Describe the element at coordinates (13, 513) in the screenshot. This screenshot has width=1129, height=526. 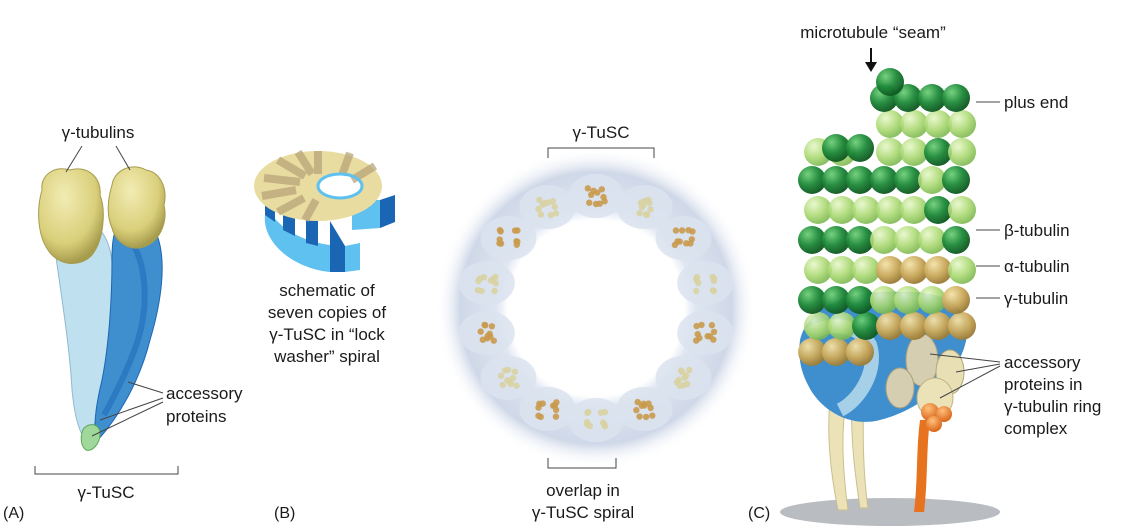
I see `panel-a-letter: (A)` at that location.